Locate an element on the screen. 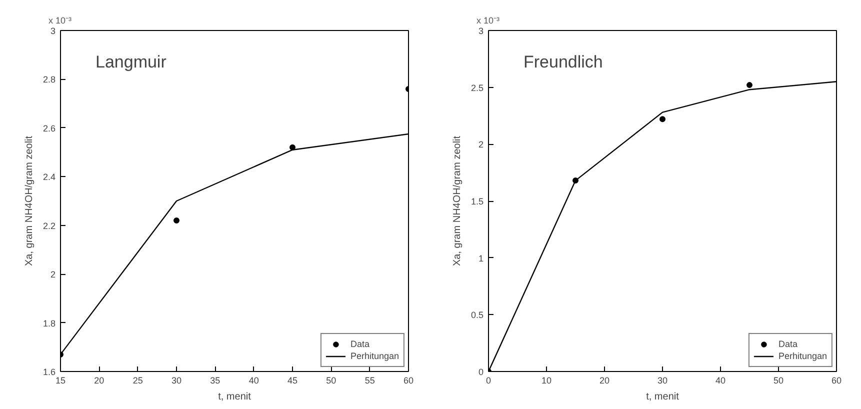 Image resolution: width=861 pixels, height=409 pixels. x-tick-label: 35 is located at coordinates (215, 381).